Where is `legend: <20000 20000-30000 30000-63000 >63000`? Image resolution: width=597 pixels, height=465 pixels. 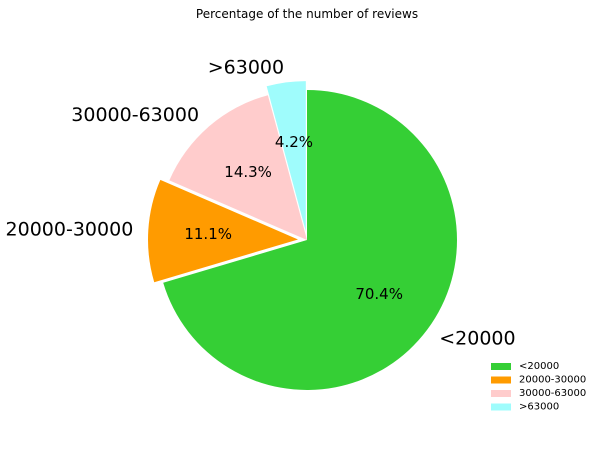
legend: <20000 20000-30000 30000-63000 >63000 is located at coordinates (528, 386).